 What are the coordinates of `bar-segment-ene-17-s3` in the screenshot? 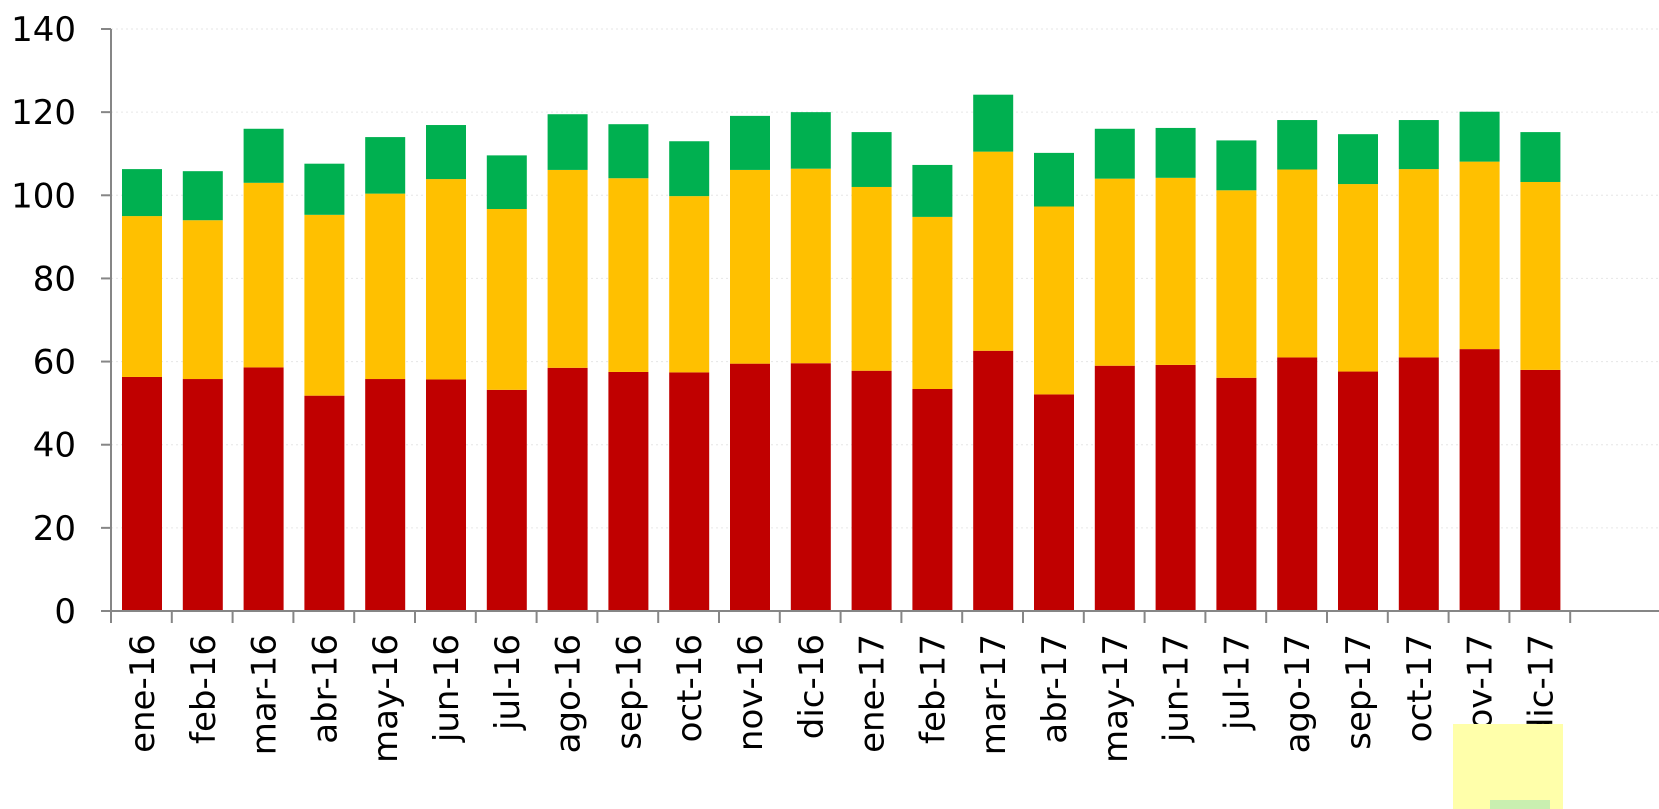 It's located at (871, 159).